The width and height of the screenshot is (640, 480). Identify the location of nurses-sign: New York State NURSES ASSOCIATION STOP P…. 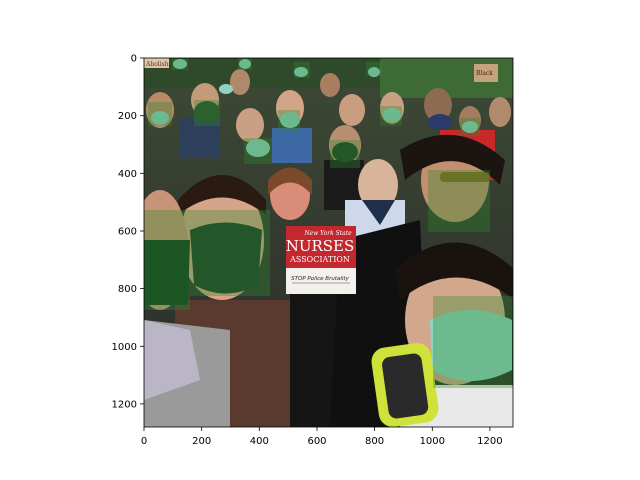
(321, 260).